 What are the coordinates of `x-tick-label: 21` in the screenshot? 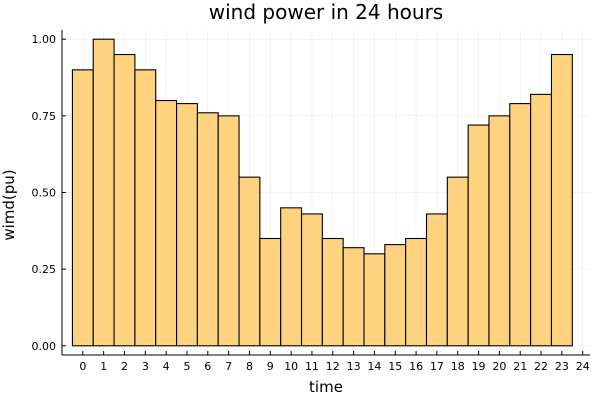 It's located at (520, 366).